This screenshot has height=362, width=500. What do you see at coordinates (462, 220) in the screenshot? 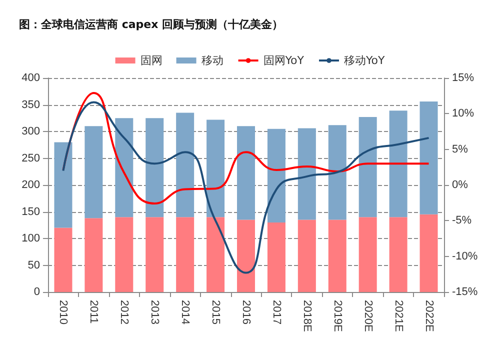
I see `y2-tick-label: -5%` at bounding box center [462, 220].